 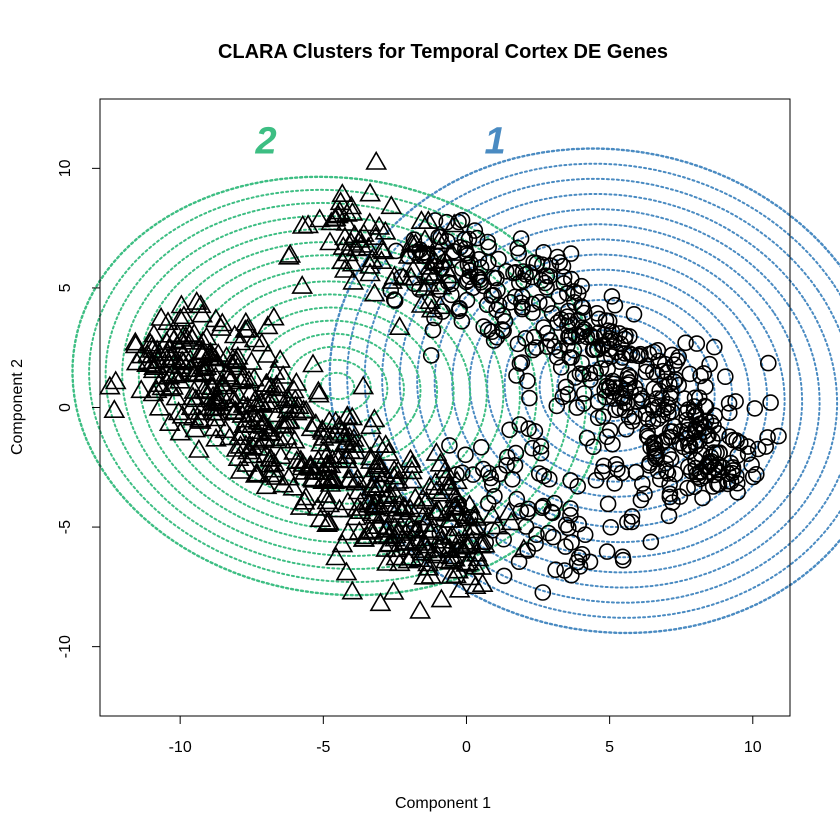 I want to click on x-axis-label: Component 1, so click(x=443, y=803).